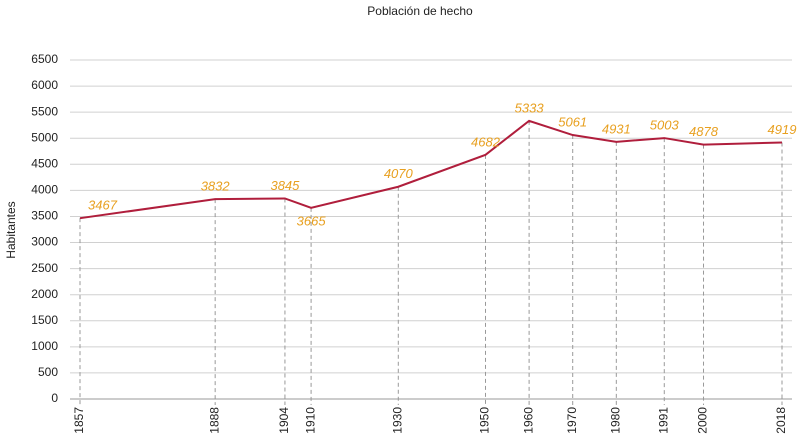 The height and width of the screenshot is (444, 800). Describe the element at coordinates (572, 420) in the screenshot. I see `x-tick-label: 1970` at that location.